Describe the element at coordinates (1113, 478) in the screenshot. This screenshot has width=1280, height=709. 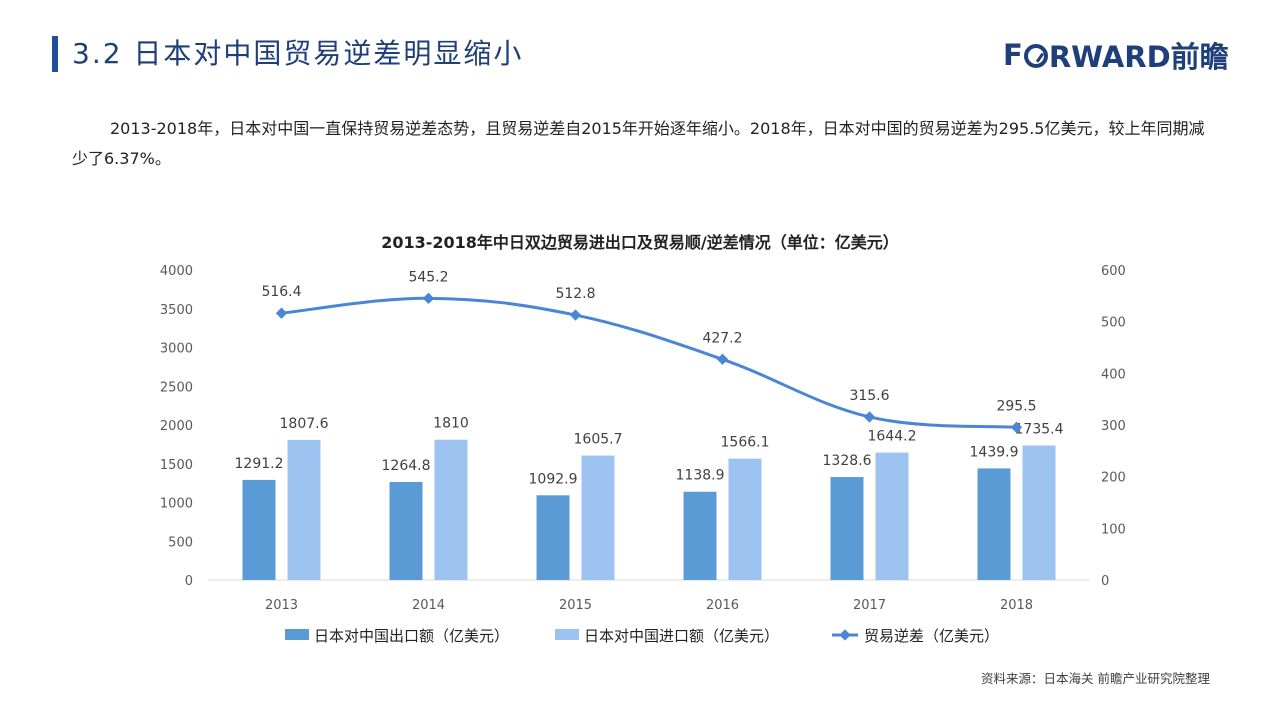
I see `right-axis-tick-label: 200` at that location.